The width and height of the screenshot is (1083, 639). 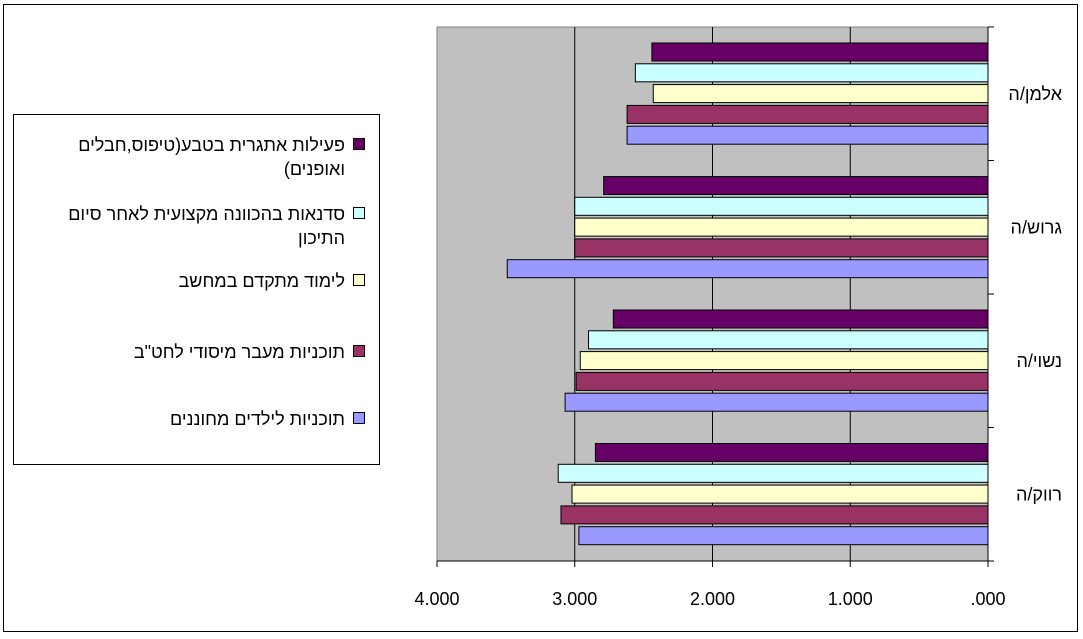 I want to click on legend-item: סדנאות בהכוונה מקצועית לאחר סיום התיכון, so click(x=195, y=226).